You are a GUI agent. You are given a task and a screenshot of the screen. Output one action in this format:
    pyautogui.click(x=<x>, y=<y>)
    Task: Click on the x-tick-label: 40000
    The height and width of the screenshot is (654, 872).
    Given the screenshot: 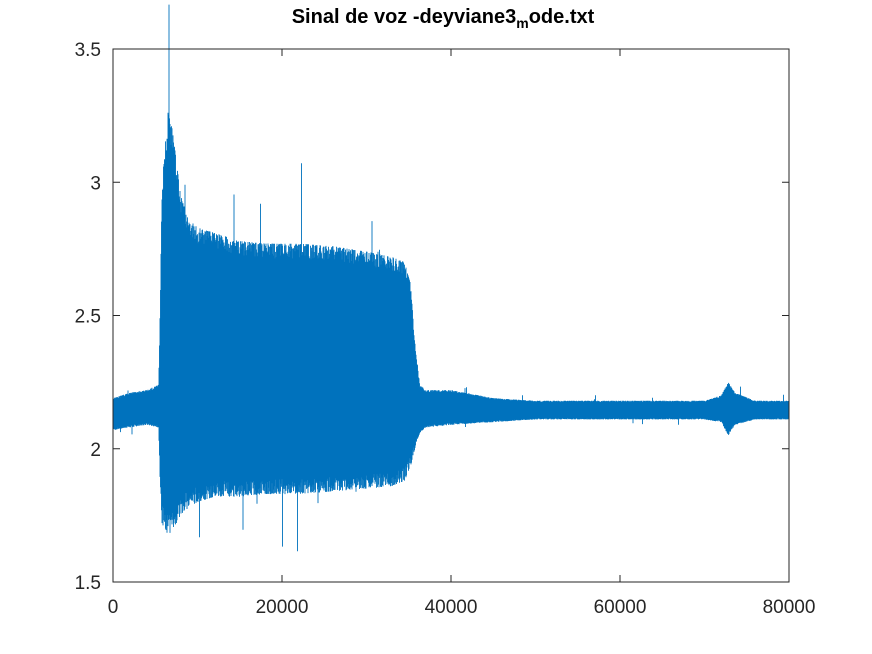 What is the action you would take?
    pyautogui.click(x=451, y=607)
    